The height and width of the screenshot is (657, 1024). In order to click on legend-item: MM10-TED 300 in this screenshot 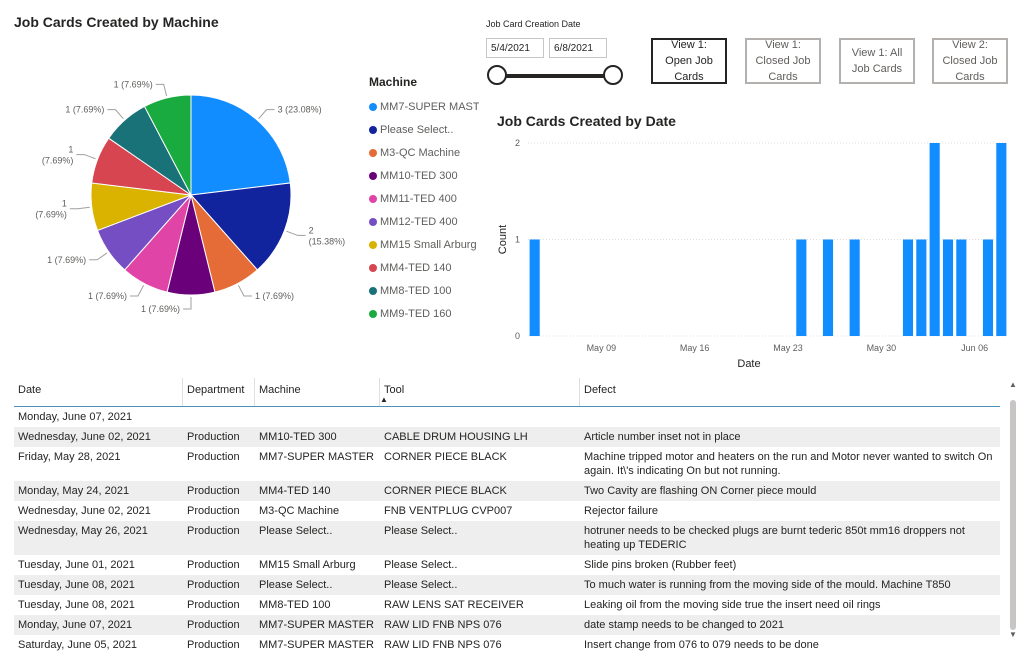, I will do `click(424, 175)`.